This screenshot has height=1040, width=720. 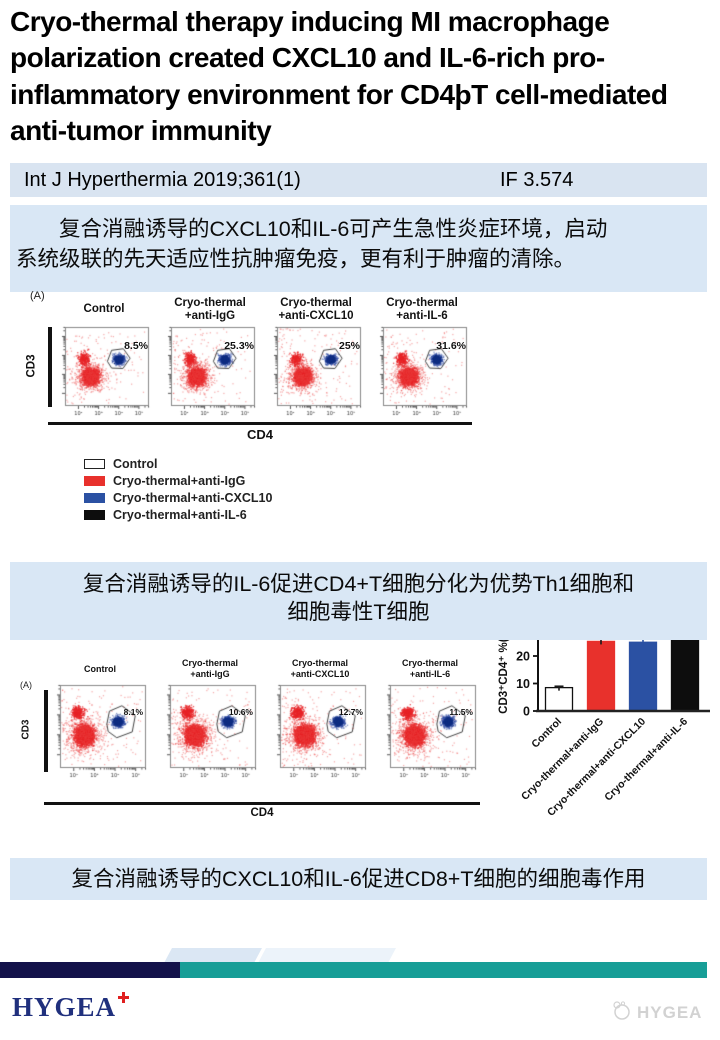 I want to click on gate-percentage: 12.7%, so click(x=350, y=712).